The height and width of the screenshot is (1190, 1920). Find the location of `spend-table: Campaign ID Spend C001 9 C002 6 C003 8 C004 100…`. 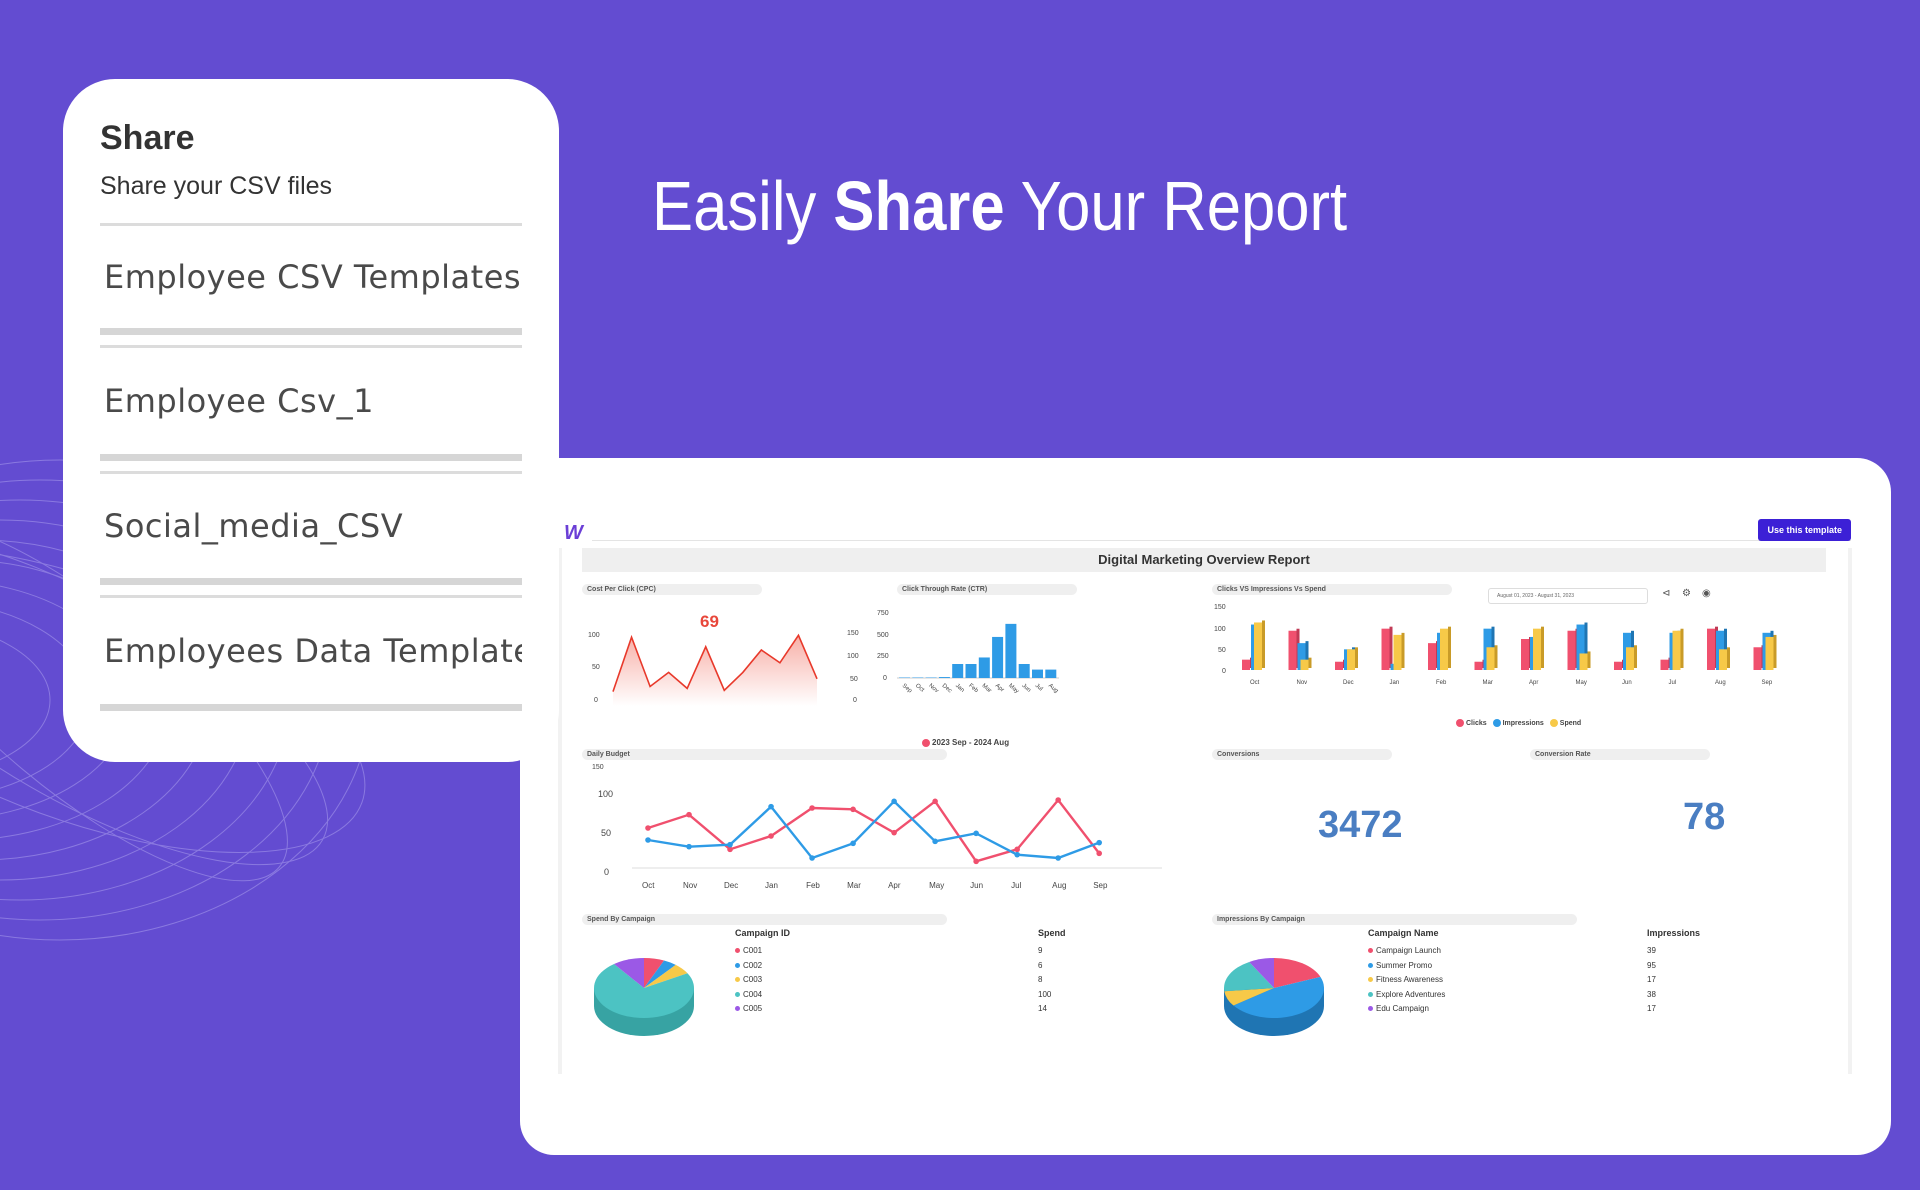

spend-table: Campaign ID Spend C001 9 C002 6 C003 8 C004 100… is located at coordinates (925, 983).